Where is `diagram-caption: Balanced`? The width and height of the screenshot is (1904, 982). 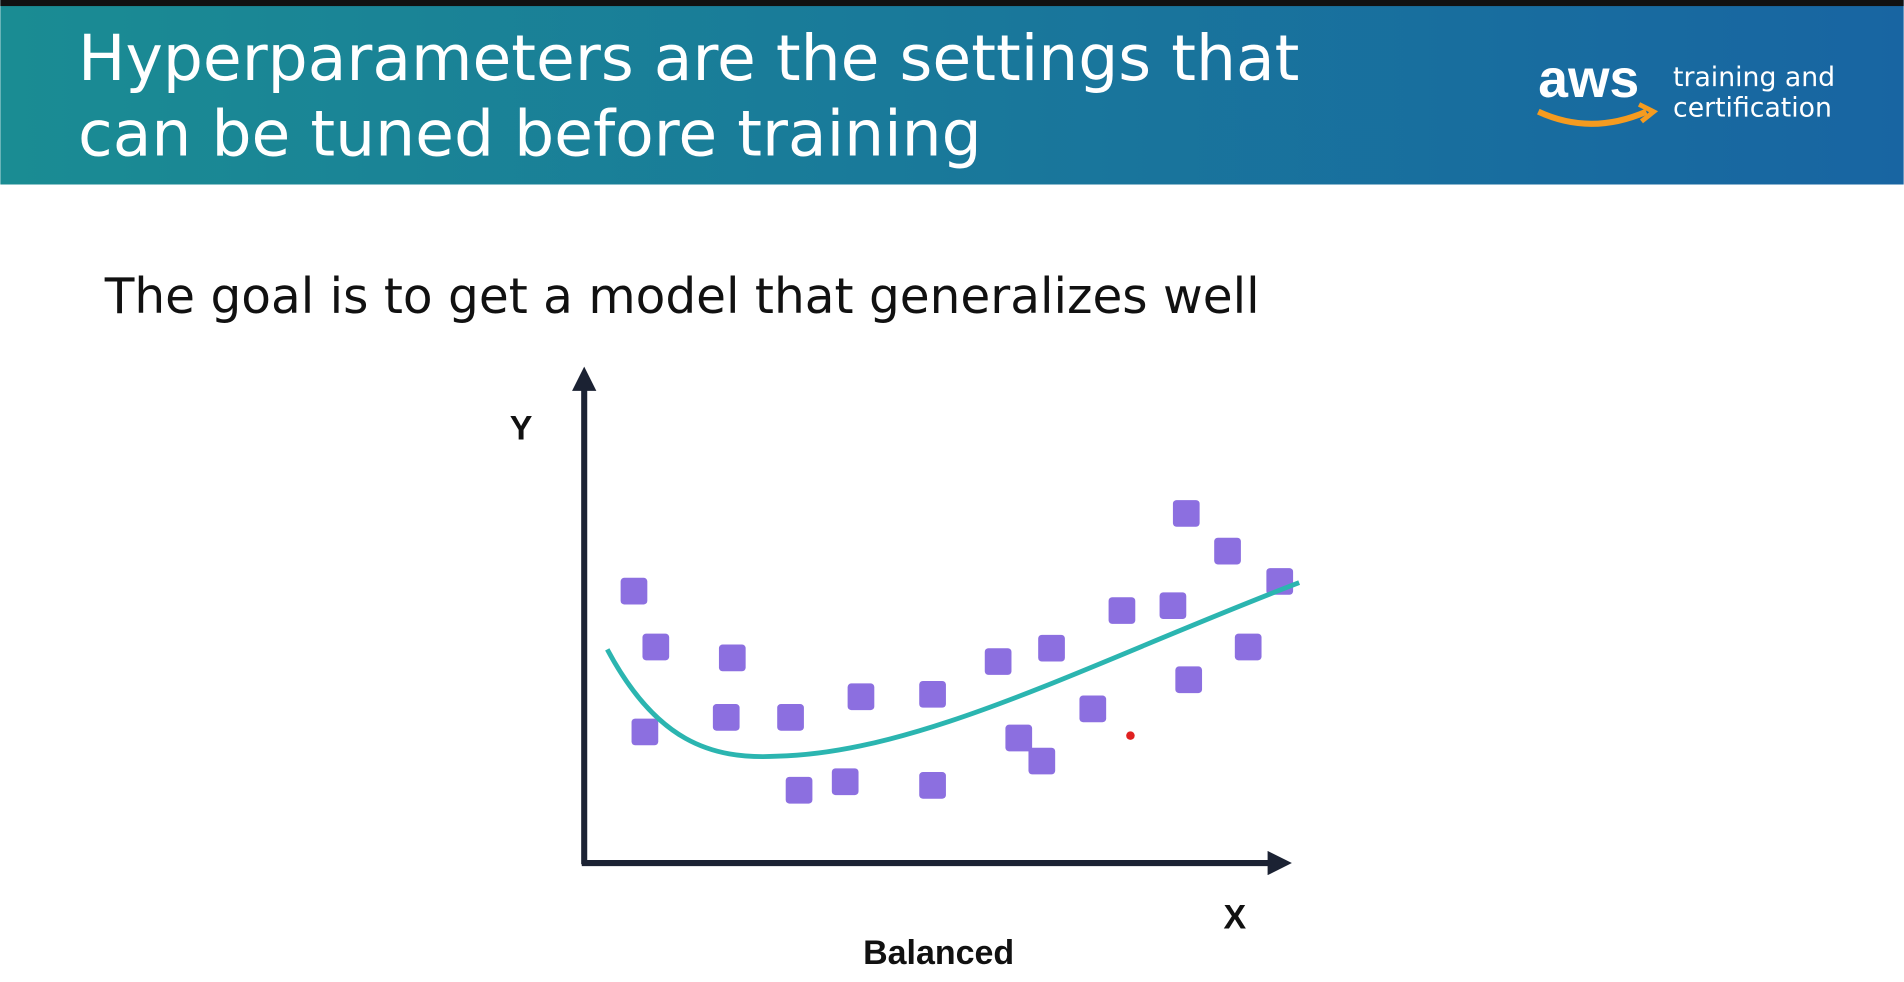
diagram-caption: Balanced is located at coordinates (938, 953).